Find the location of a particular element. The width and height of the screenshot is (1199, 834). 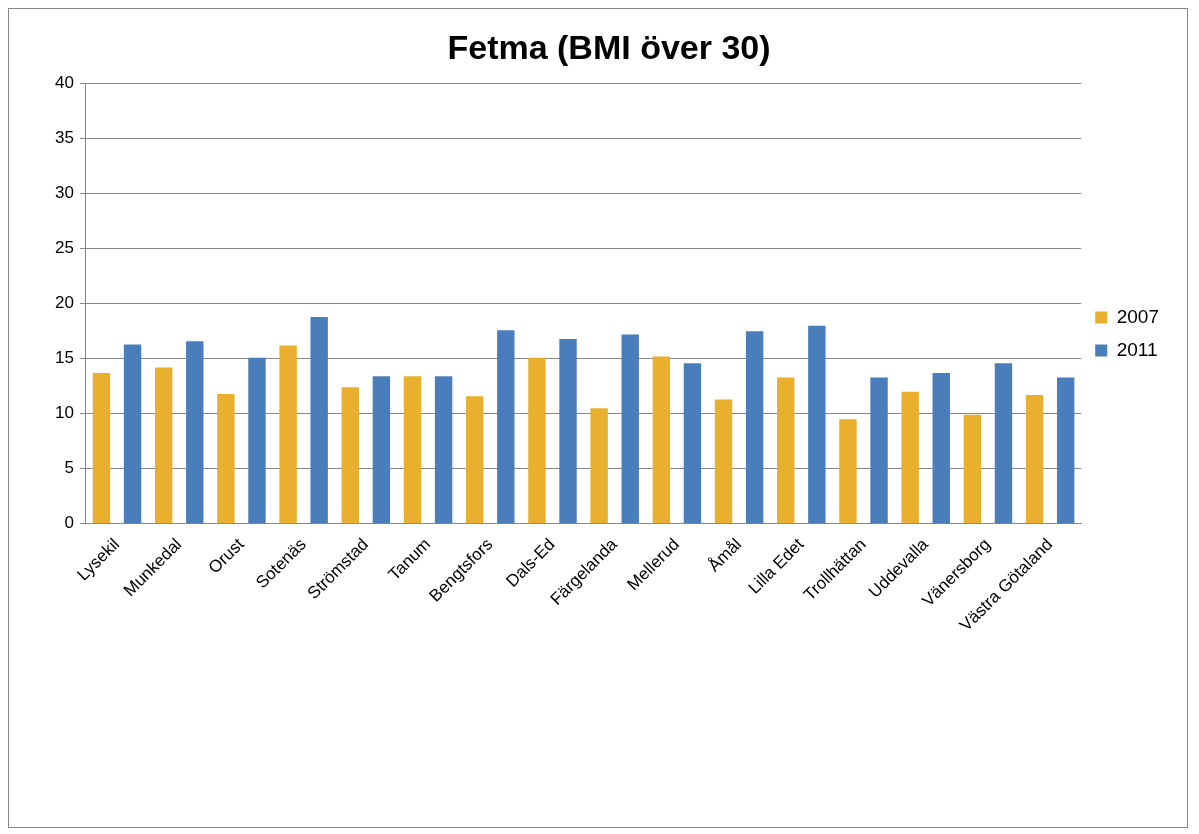

legend-label: 2011 is located at coordinates (1137, 349).